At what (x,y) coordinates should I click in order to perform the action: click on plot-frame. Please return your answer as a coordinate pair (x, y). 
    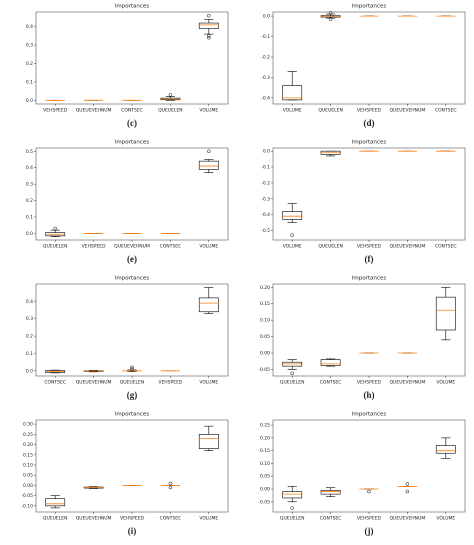
    Looking at the image, I should click on (132, 466).